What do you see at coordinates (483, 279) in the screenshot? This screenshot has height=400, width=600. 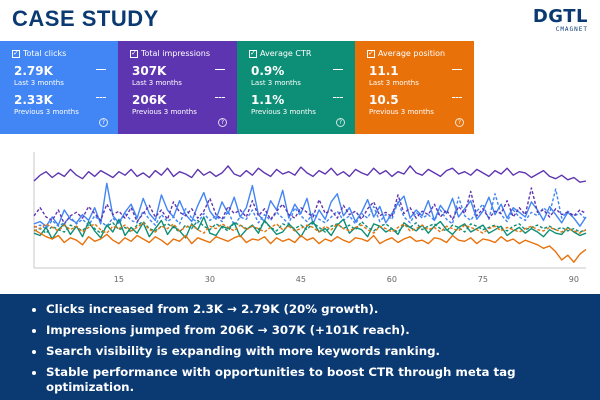 I see `x-tick-label: 75` at bounding box center [483, 279].